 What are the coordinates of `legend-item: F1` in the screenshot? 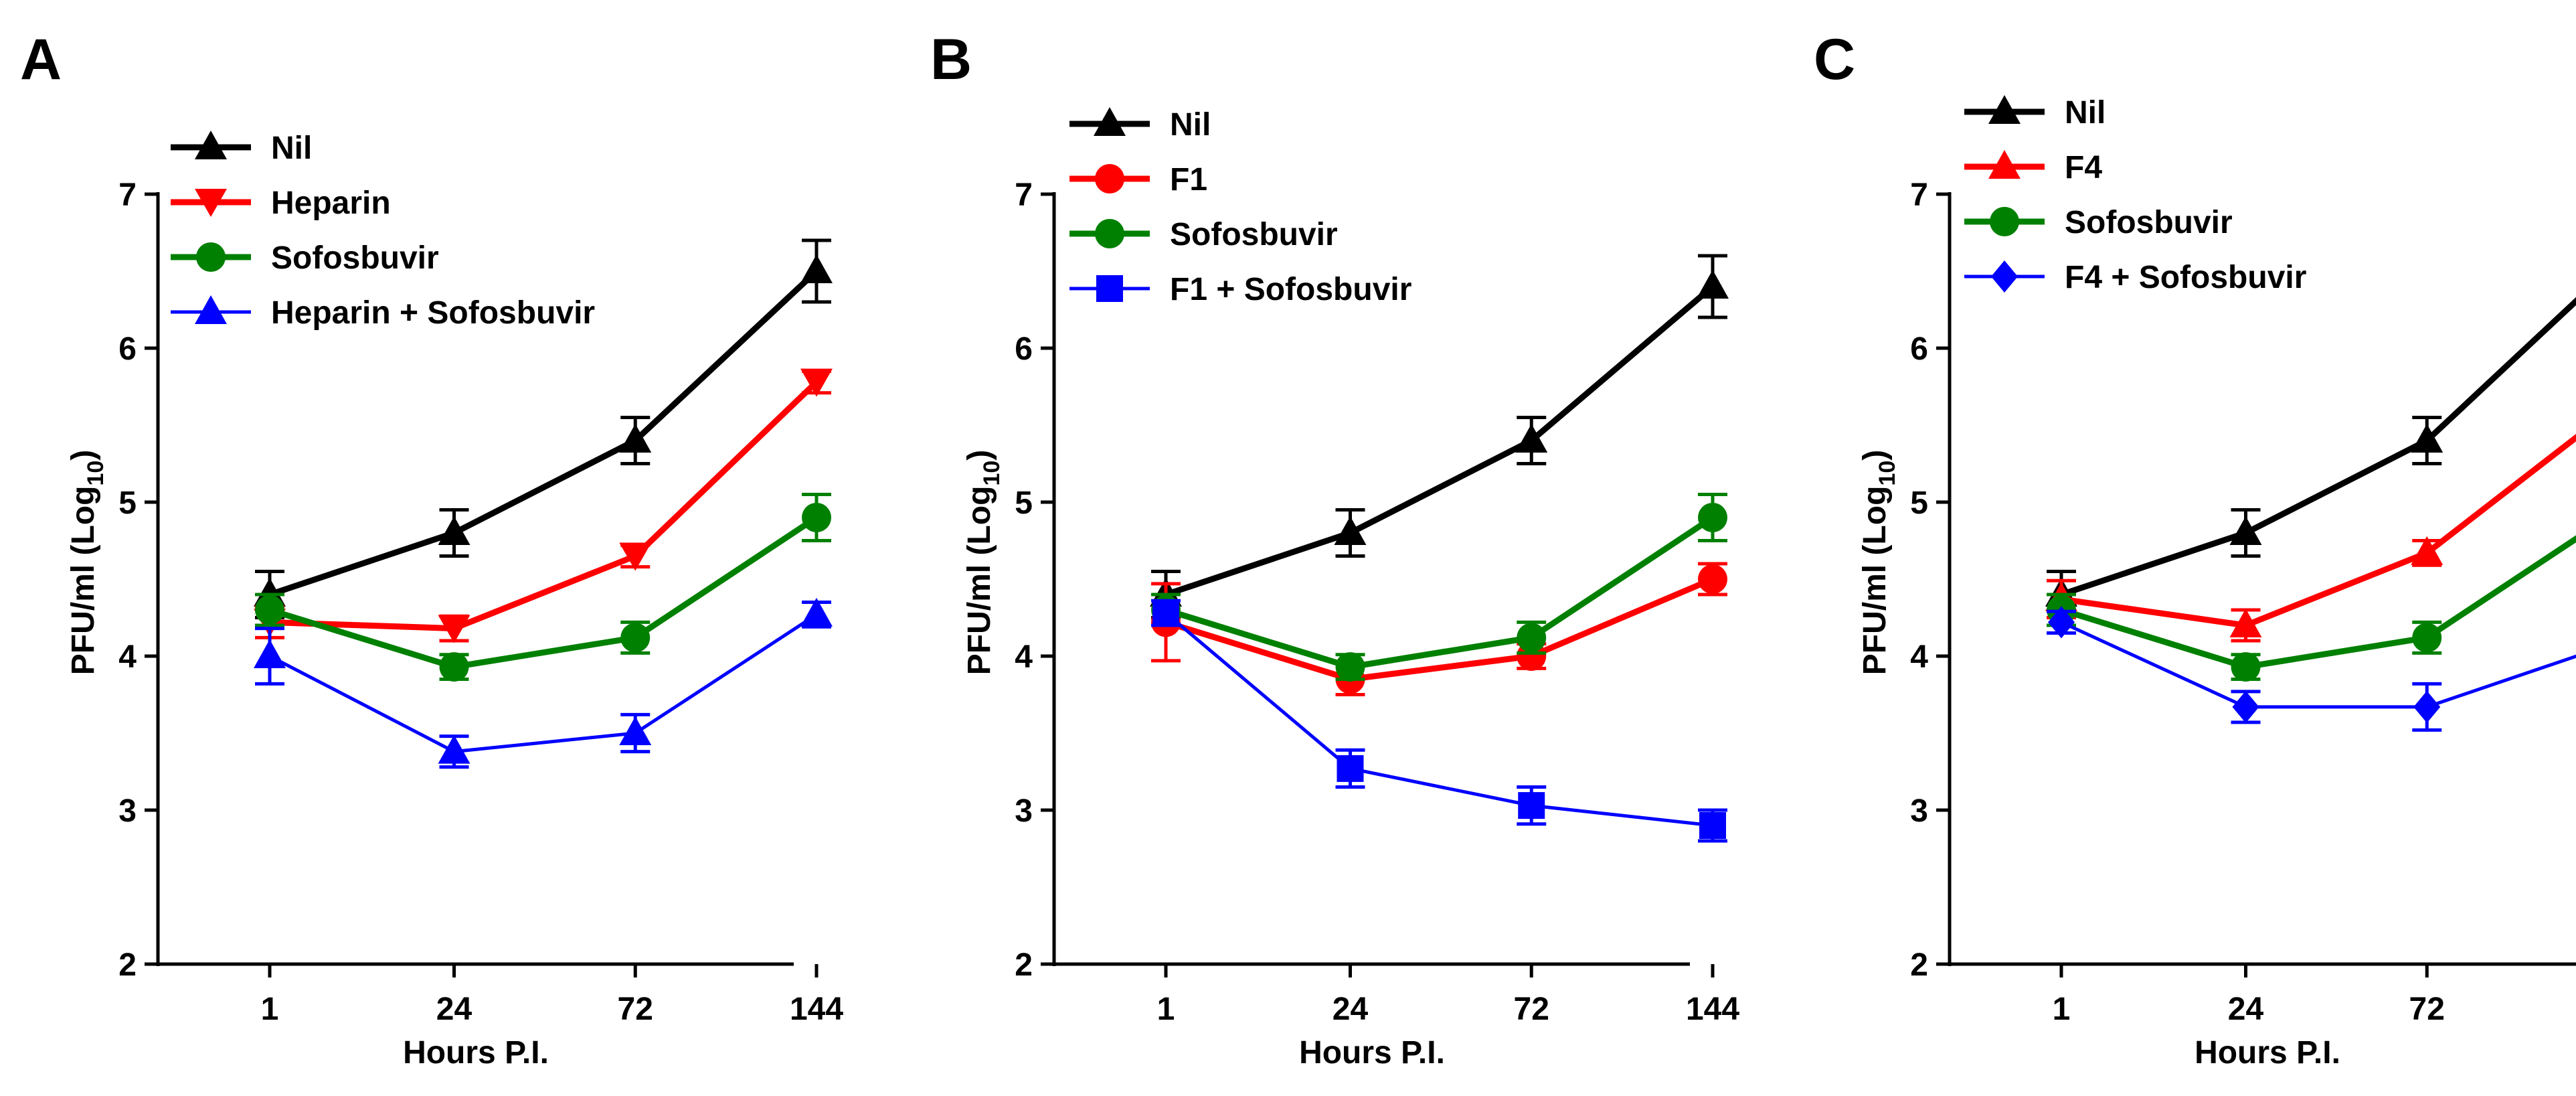 It's located at (1138, 180).